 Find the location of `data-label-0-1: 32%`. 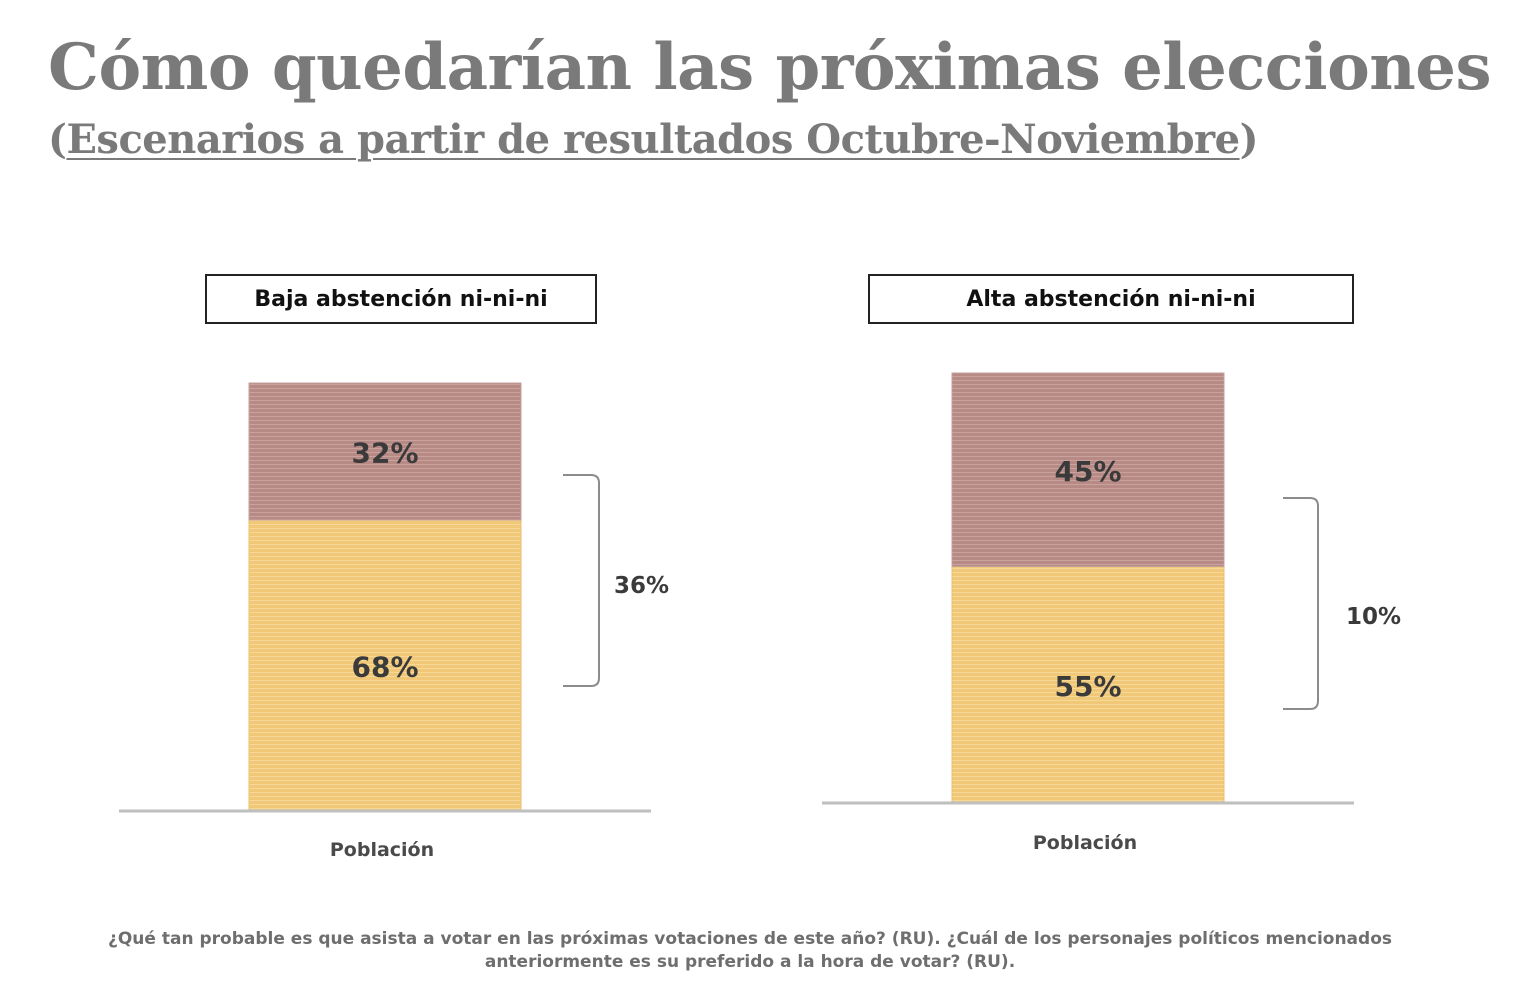

data-label-0-1: 32% is located at coordinates (384, 452).